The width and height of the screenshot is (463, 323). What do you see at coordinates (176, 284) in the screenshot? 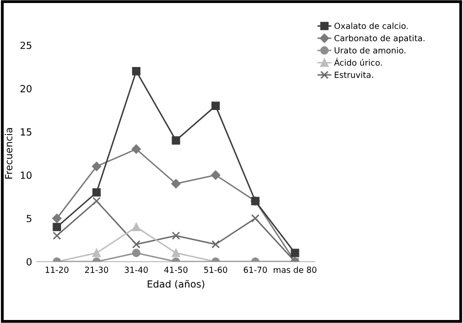
I see `x-axis-title: Edad (años)` at bounding box center [176, 284].